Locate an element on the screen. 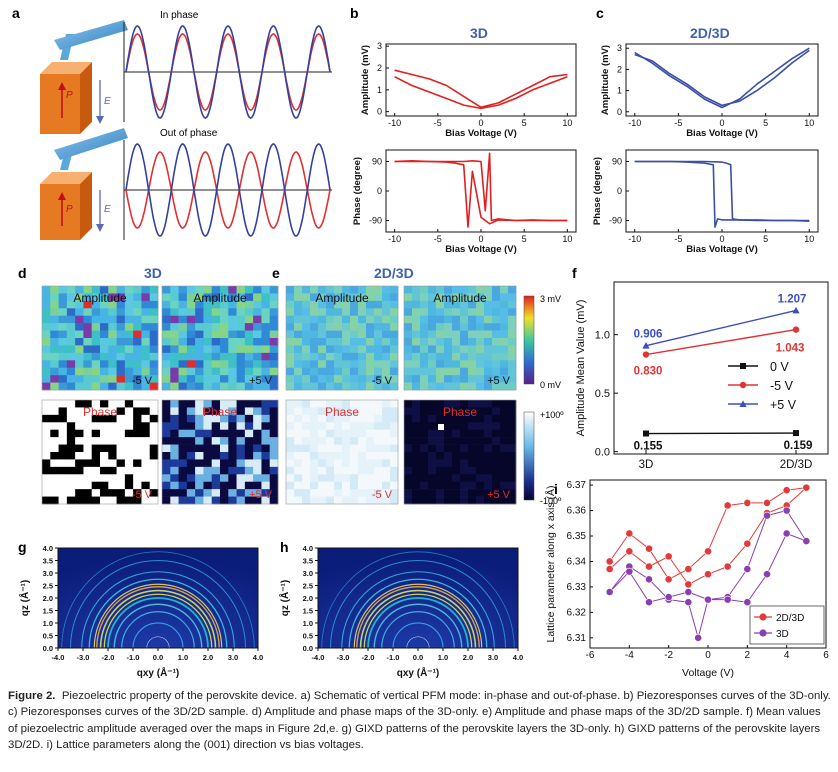 This screenshot has width=838, height=772. pfm-schematic-out-of-phase: P E is located at coordinates (84, 184).